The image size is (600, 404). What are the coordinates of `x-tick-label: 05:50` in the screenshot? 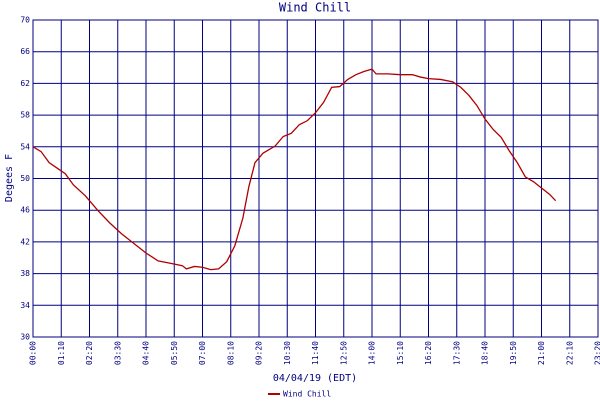 It's located at (174, 353).